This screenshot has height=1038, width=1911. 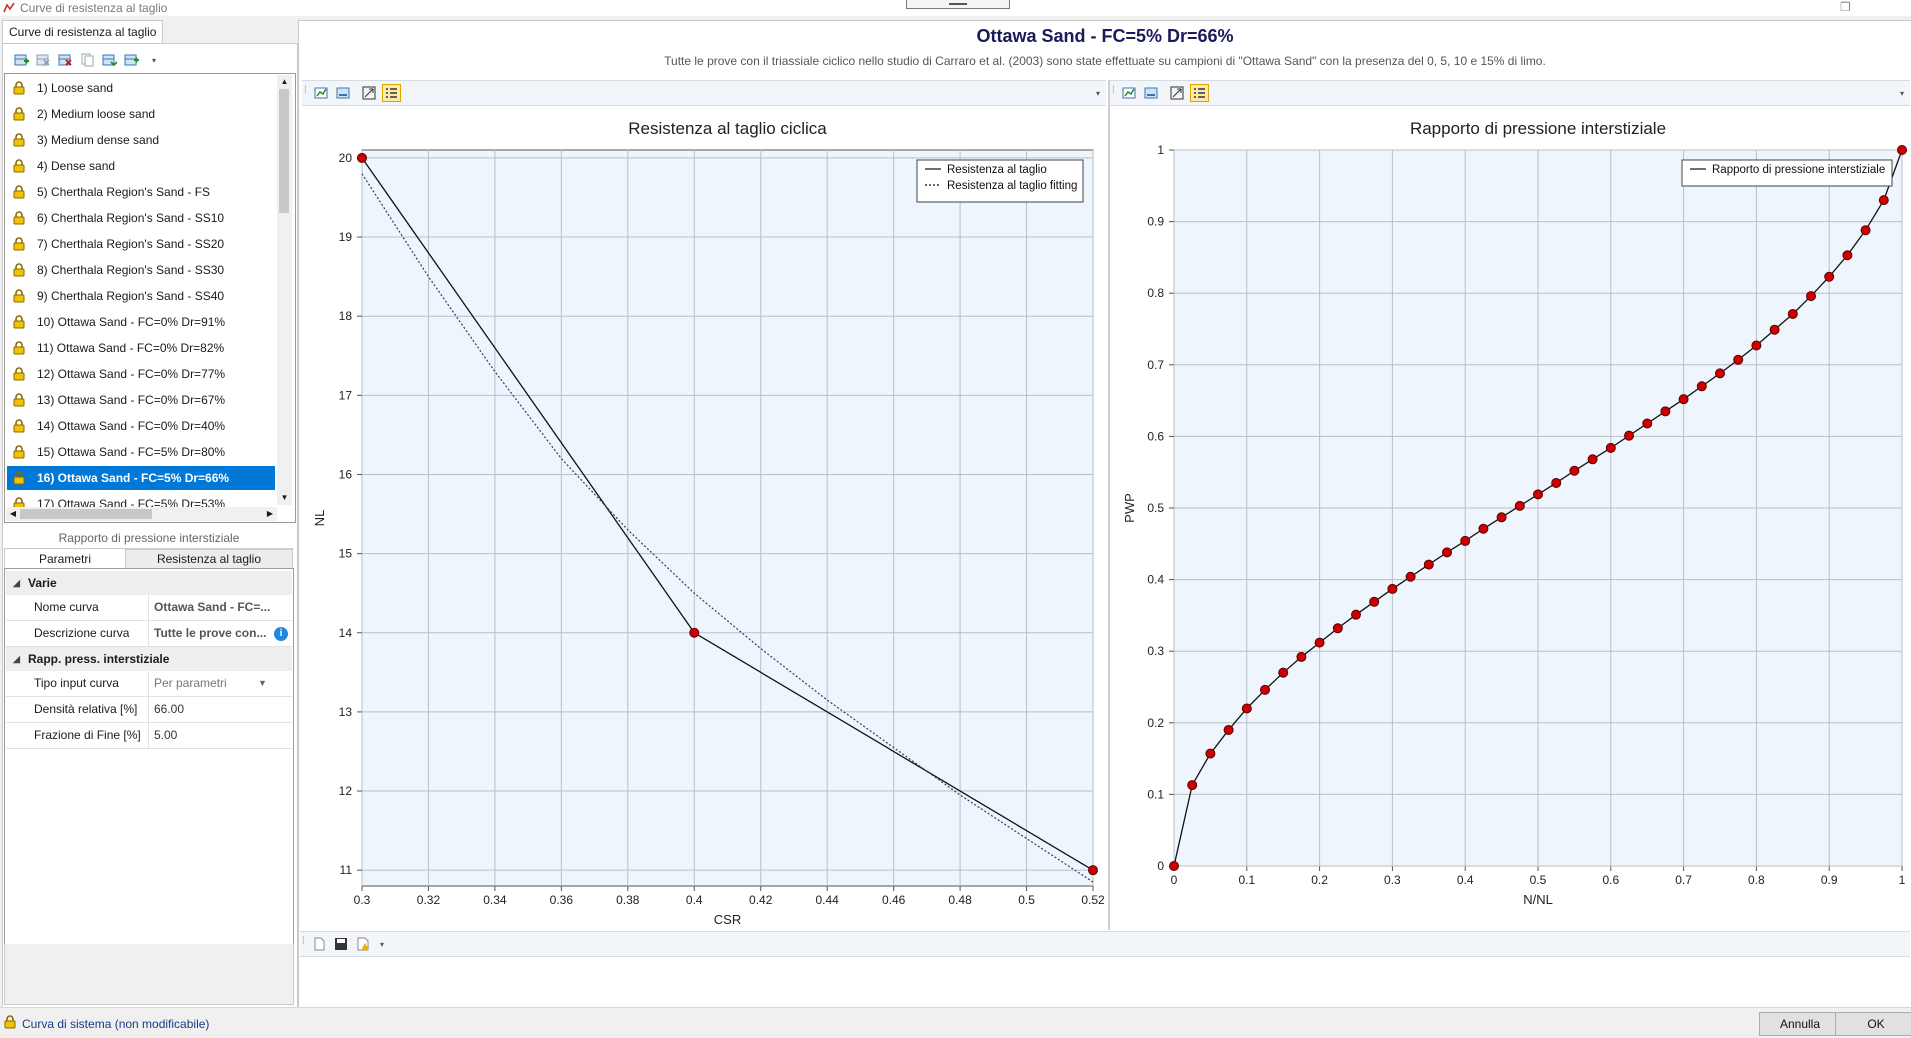 I want to click on list-item: 15) Ottawa Sand - FC=5% Dr=80%, so click(x=141, y=452).